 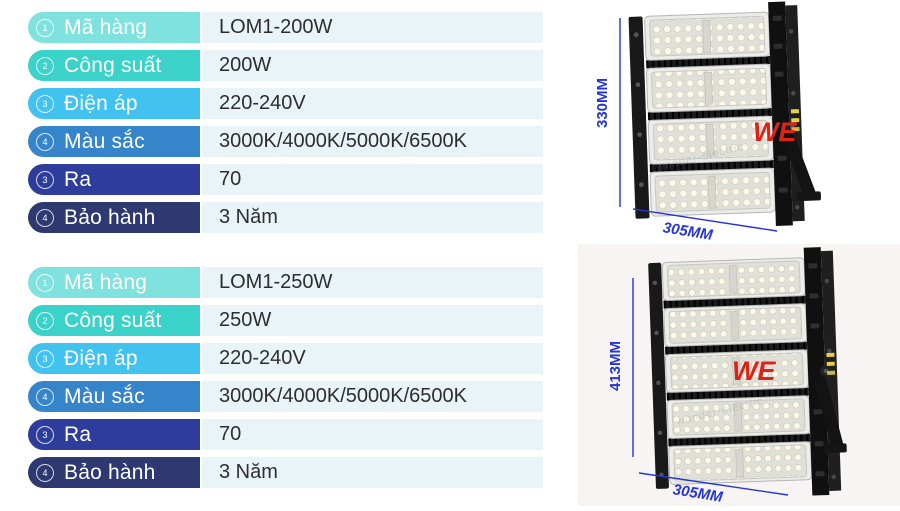 I want to click on table-row: 2 Công suất 250W, so click(x=285, y=320).